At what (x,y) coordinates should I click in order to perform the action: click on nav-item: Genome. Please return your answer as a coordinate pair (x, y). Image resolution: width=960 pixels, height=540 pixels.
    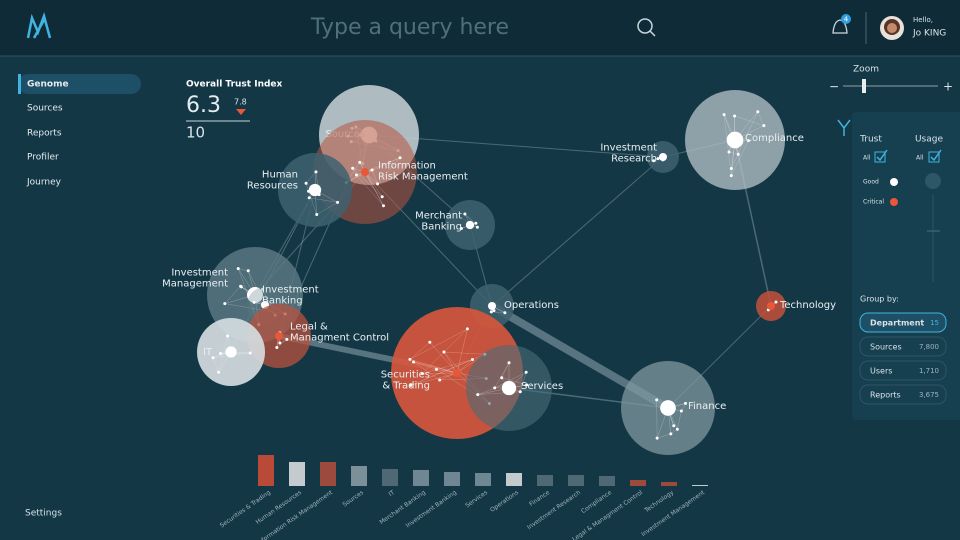
    Looking at the image, I should click on (48, 85).